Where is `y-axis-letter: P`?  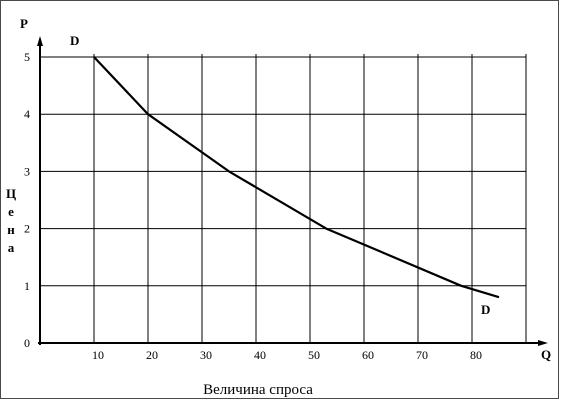
y-axis-letter: P is located at coordinates (24, 23).